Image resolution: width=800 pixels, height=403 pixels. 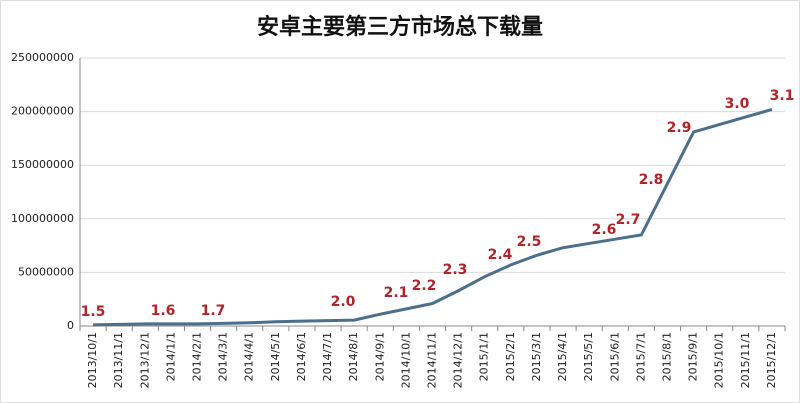 I want to click on version-label: 2.9, so click(x=679, y=128).